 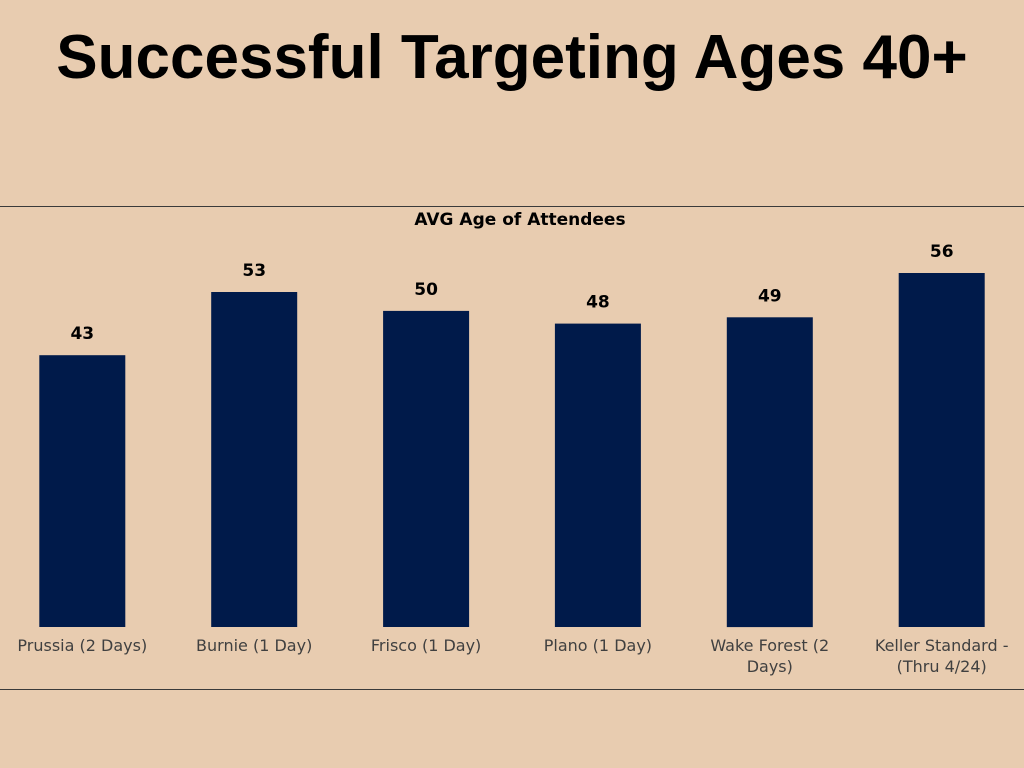 I want to click on chart-title: AVG Age of Attendees, so click(x=519, y=220).